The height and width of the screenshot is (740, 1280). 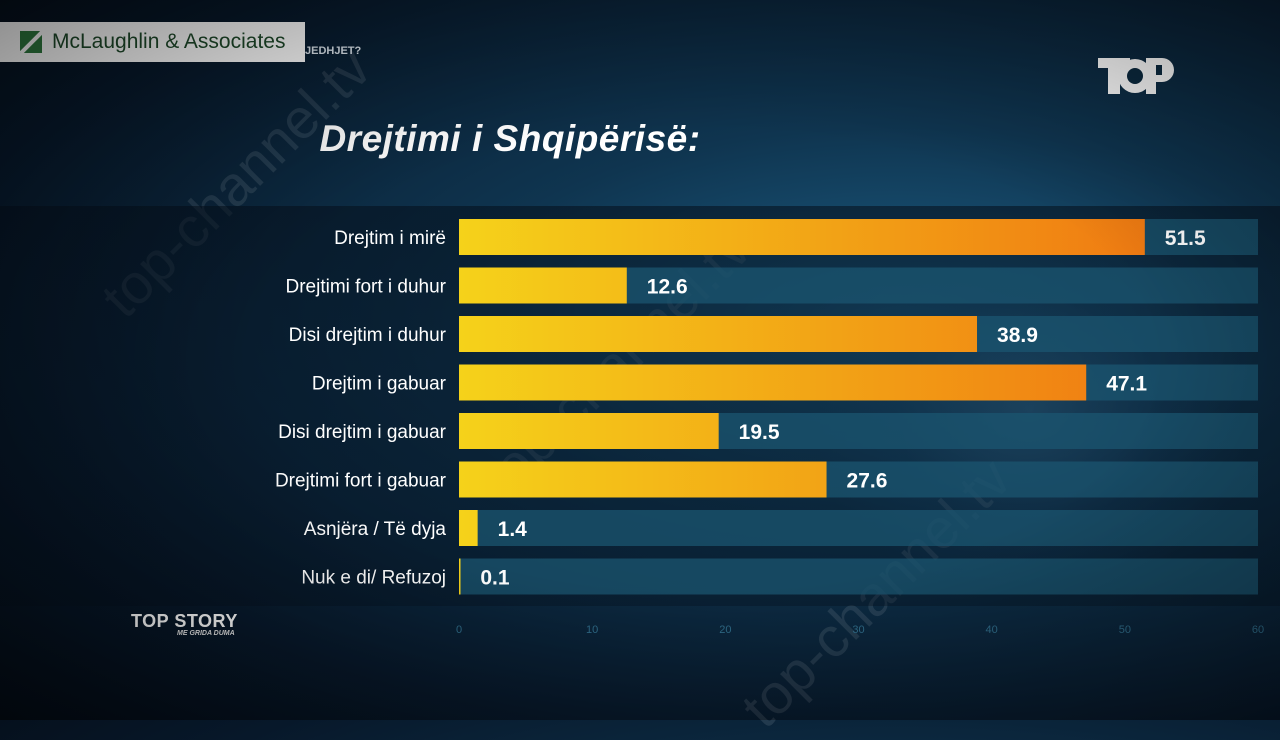 I want to click on x-tick-label: 10, so click(x=592, y=630).